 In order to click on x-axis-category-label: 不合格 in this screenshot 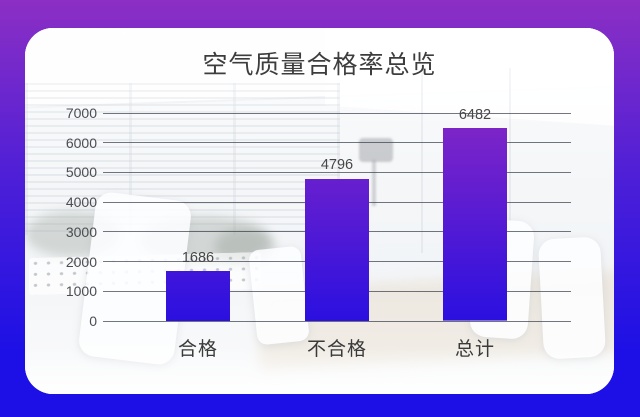, I will do `click(336, 349)`.